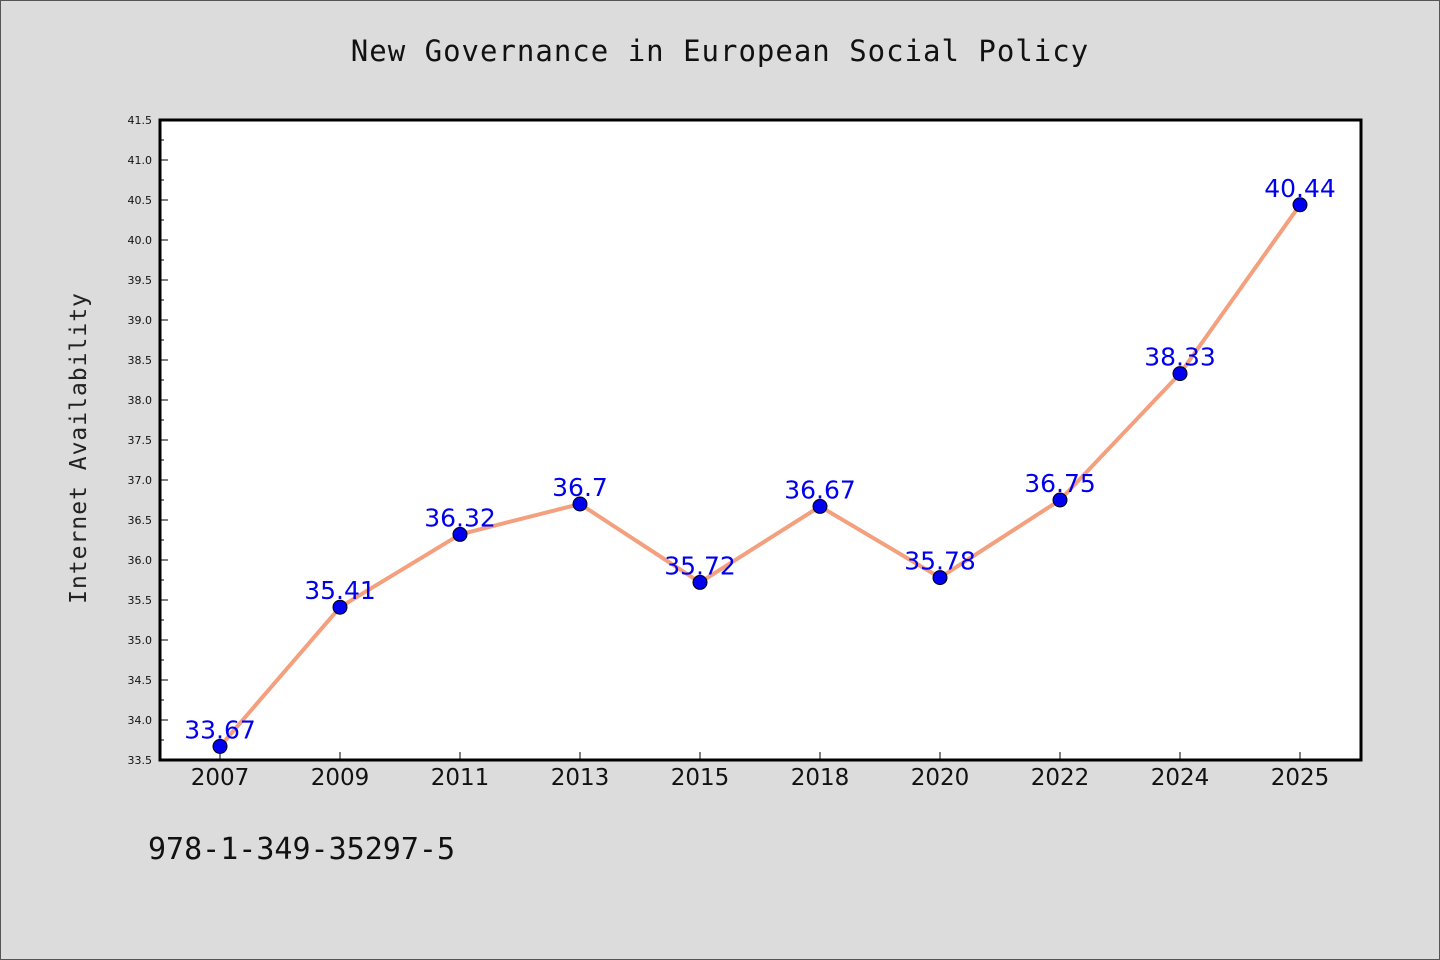  I want to click on x-tick-label: 2020, so click(940, 778).